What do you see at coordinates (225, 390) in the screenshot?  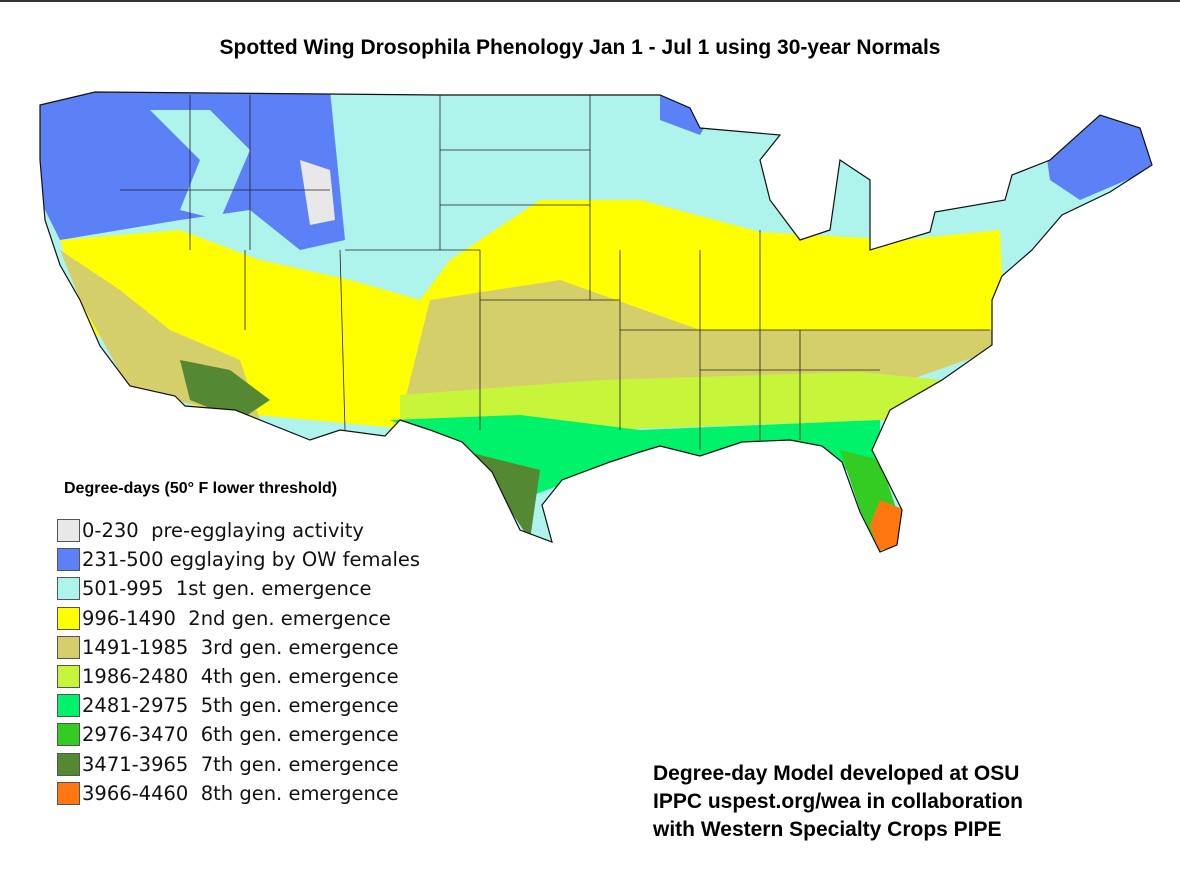 I see `zone-7th-gen-arizona` at bounding box center [225, 390].